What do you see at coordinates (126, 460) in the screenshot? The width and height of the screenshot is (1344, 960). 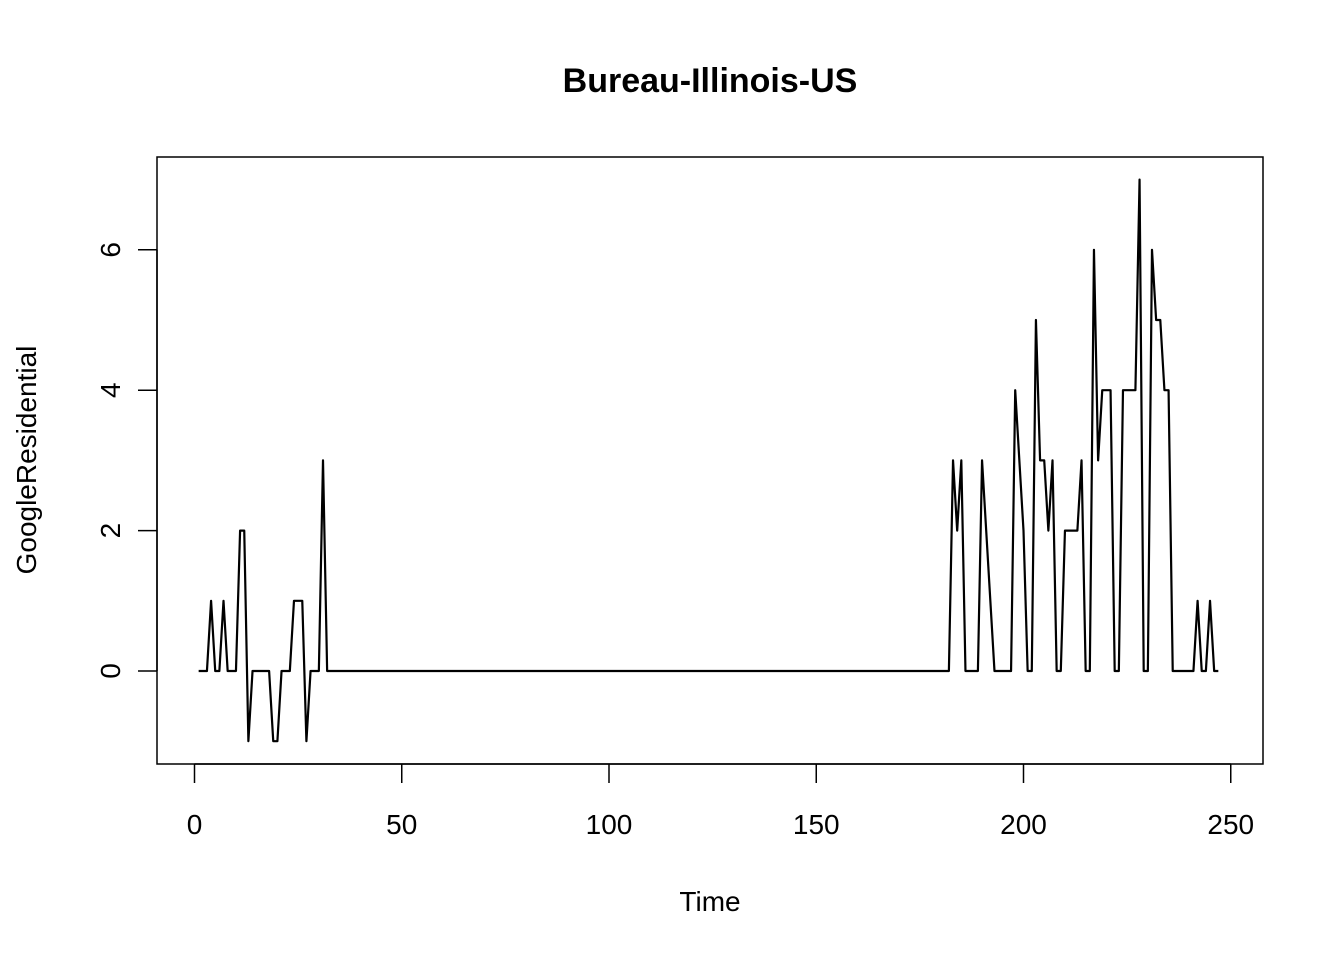 I see `y-axis: 0 2 4 6` at bounding box center [126, 460].